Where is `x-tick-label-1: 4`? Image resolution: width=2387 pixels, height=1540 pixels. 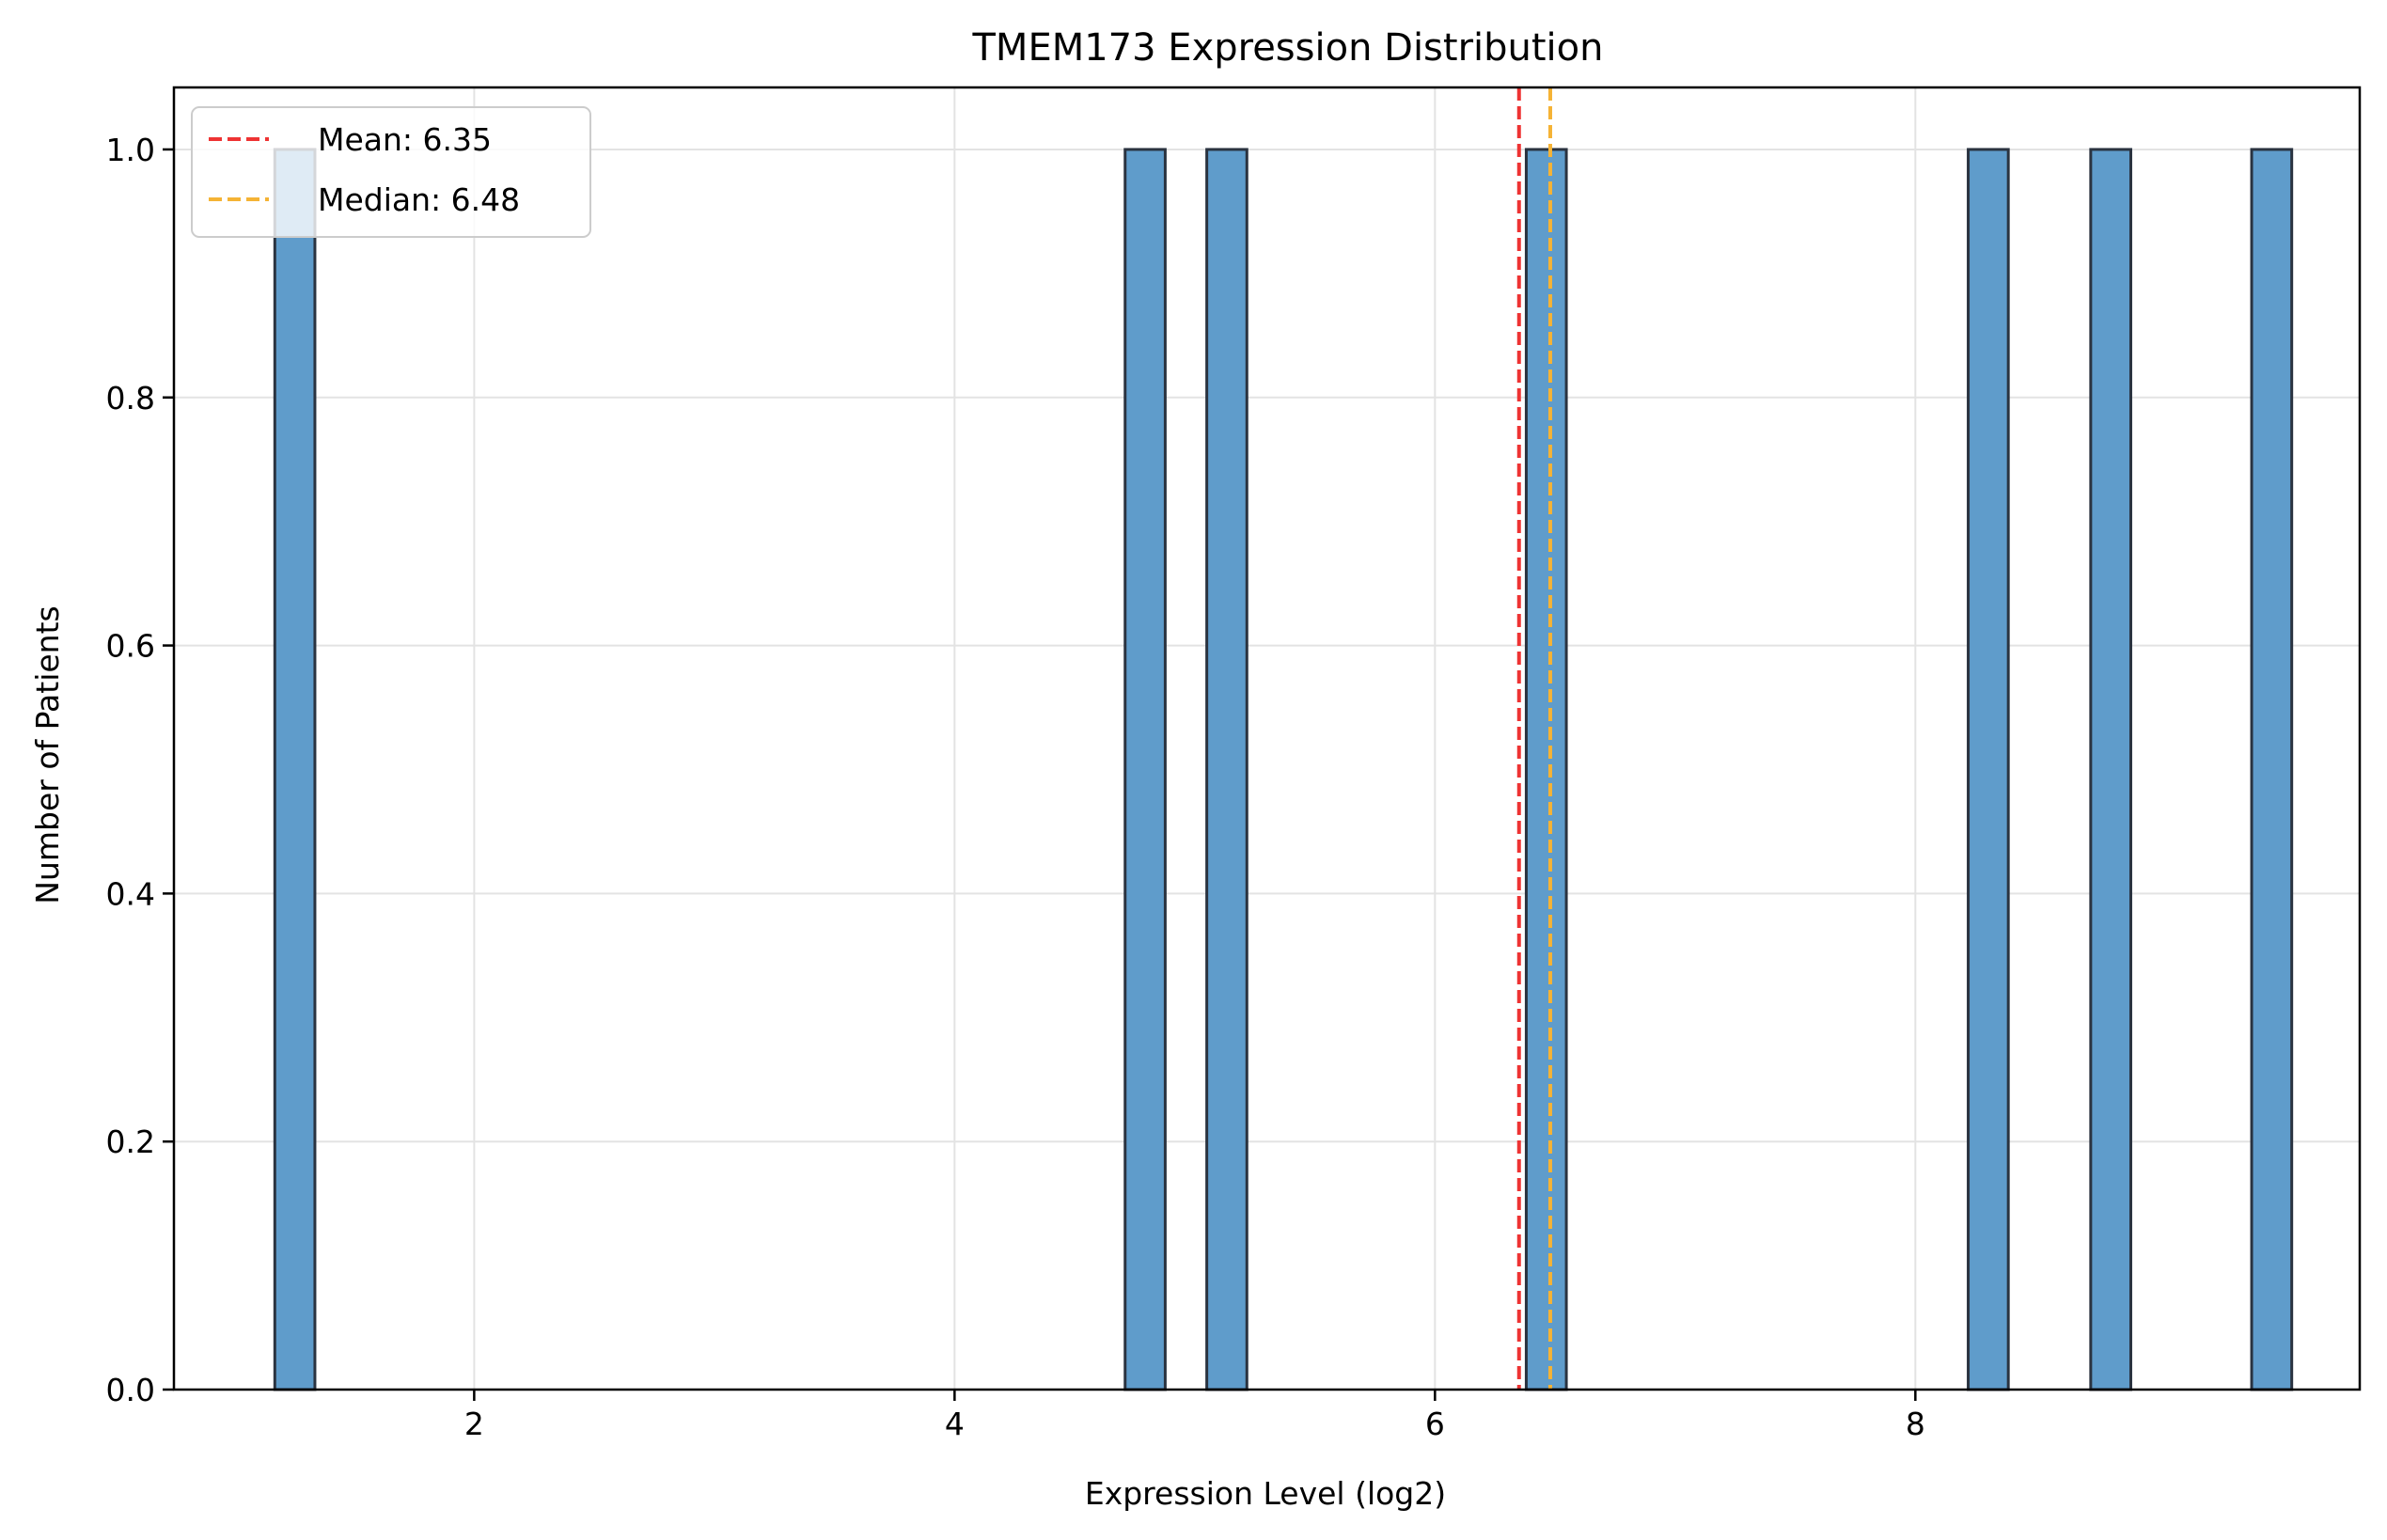
x-tick-label-1: 4 is located at coordinates (955, 1424).